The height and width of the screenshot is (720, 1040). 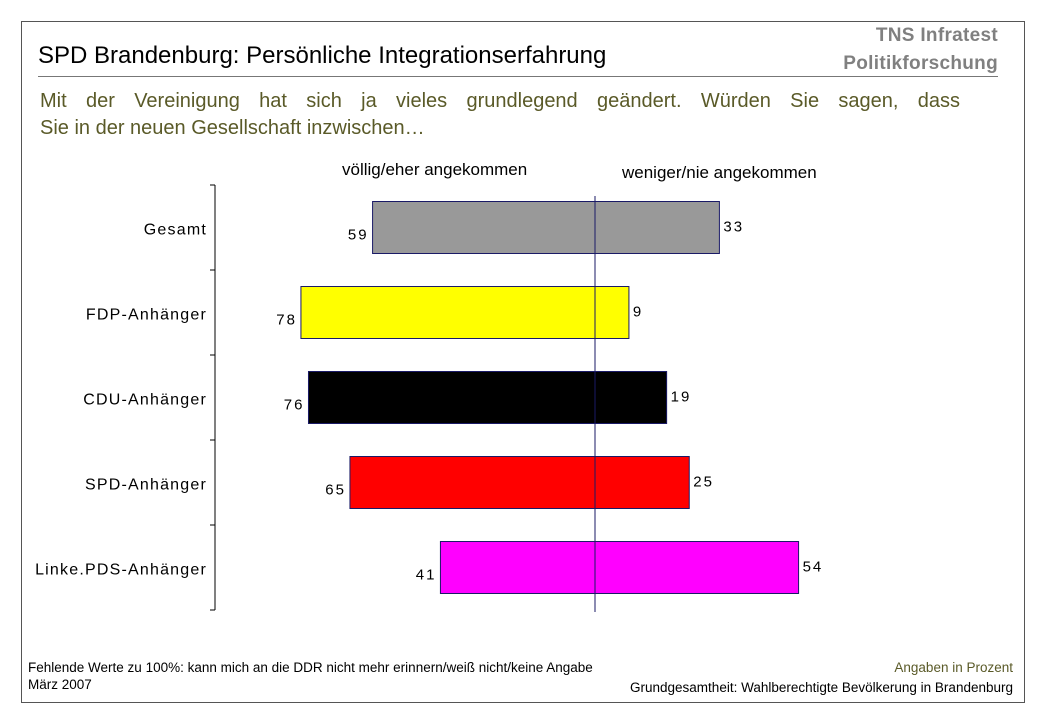 I want to click on brand-line-1: TNS Infratest, so click(x=936, y=35).